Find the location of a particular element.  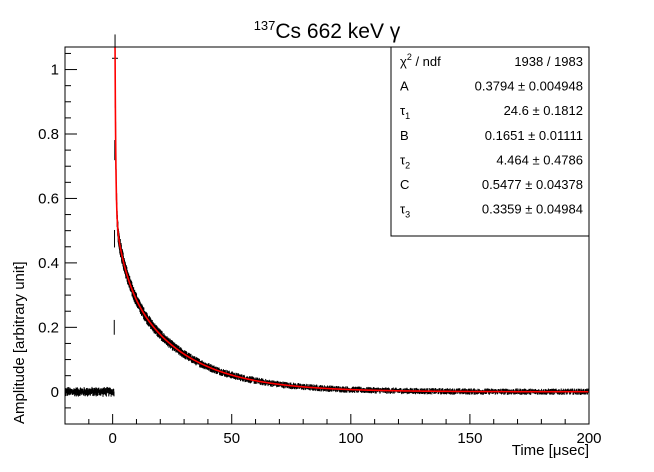

y-tick-label: 0.4 is located at coordinates (48, 263).